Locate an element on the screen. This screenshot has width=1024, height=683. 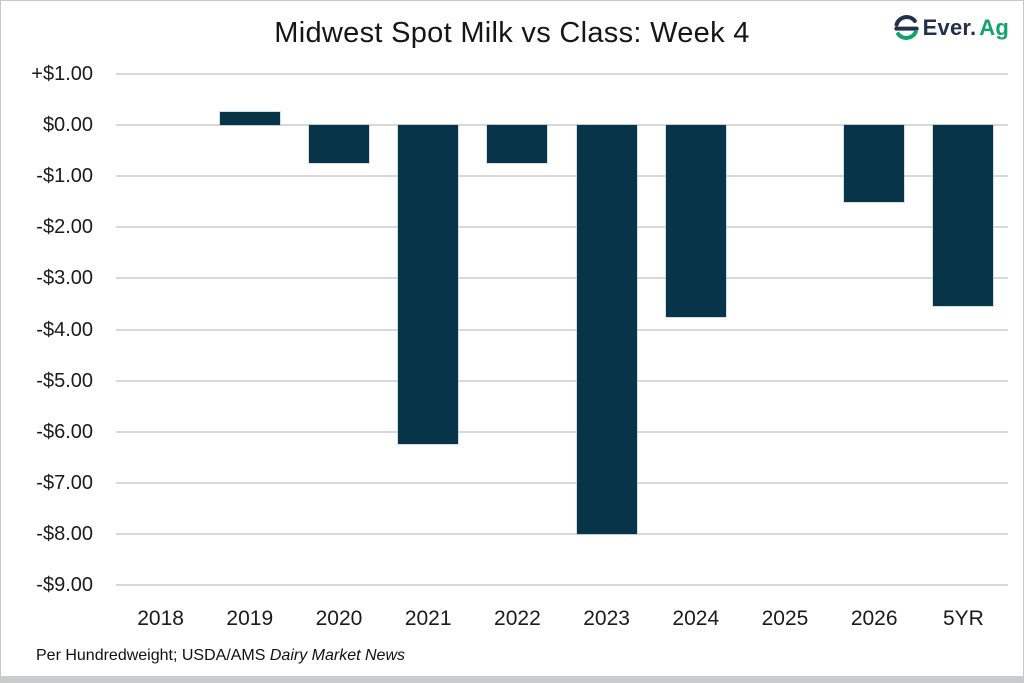
y-axis-tick-label: -$1.00 is located at coordinates (64, 176).